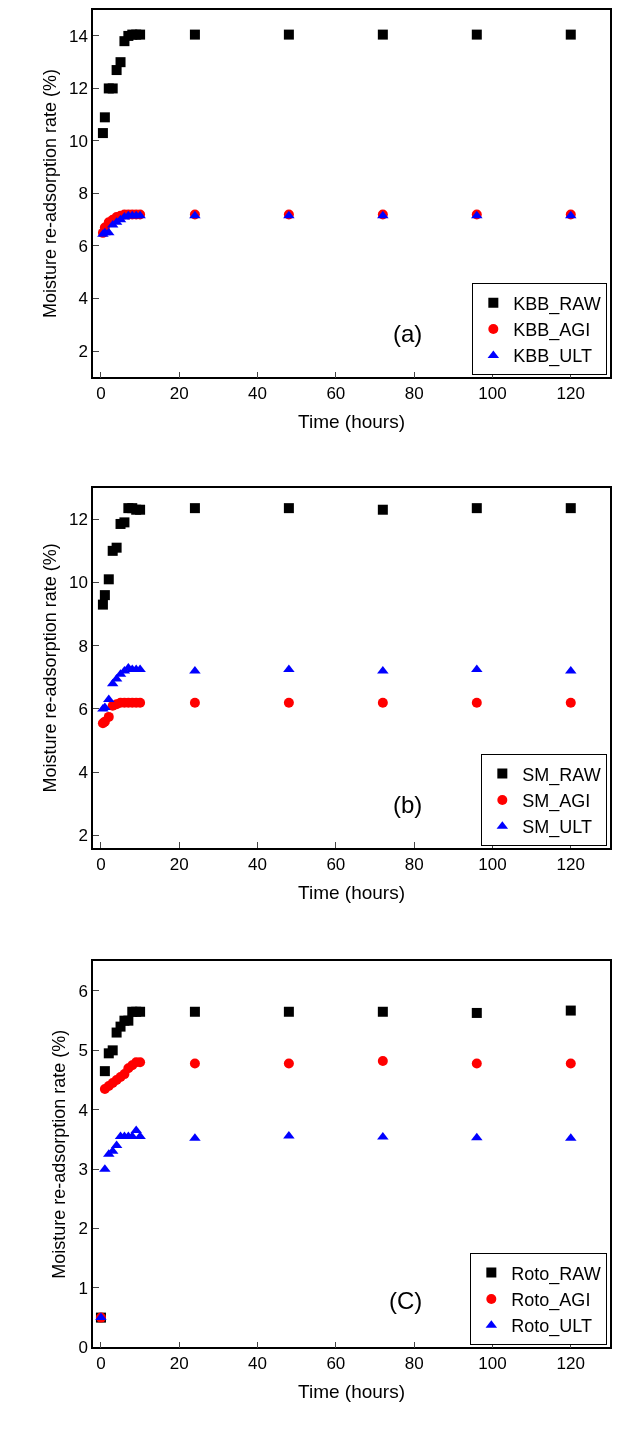 Image resolution: width=622 pixels, height=1432 pixels. Describe the element at coordinates (556, 801) in the screenshot. I see `legend-label: SM_AGI` at that location.